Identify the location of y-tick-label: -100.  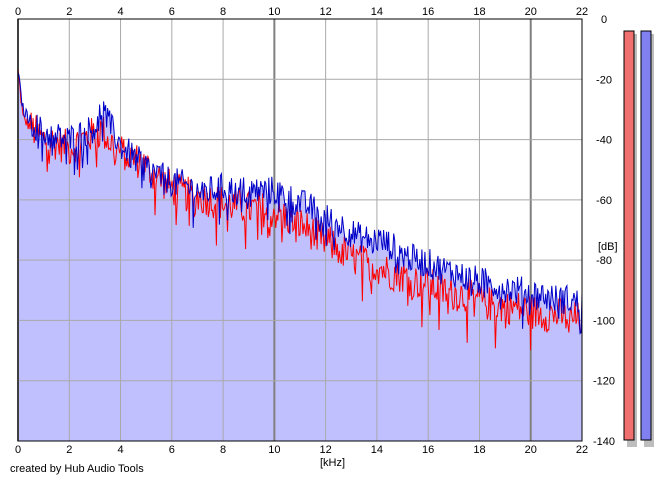
(604, 321).